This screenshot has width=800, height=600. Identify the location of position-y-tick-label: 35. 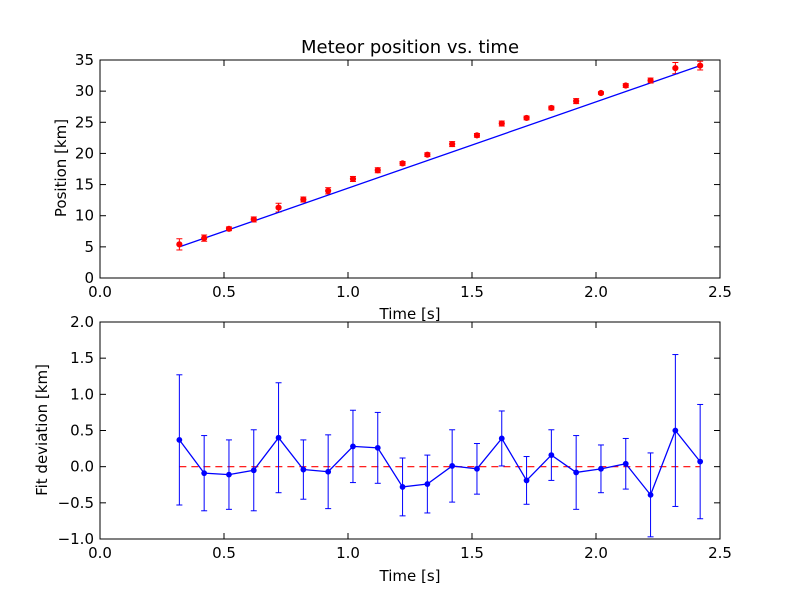
(84, 60).